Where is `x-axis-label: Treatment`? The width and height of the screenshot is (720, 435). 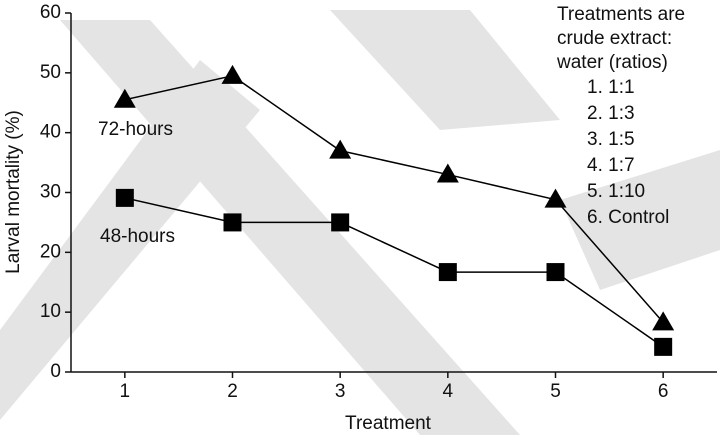 x-axis-label: Treatment is located at coordinates (388, 423).